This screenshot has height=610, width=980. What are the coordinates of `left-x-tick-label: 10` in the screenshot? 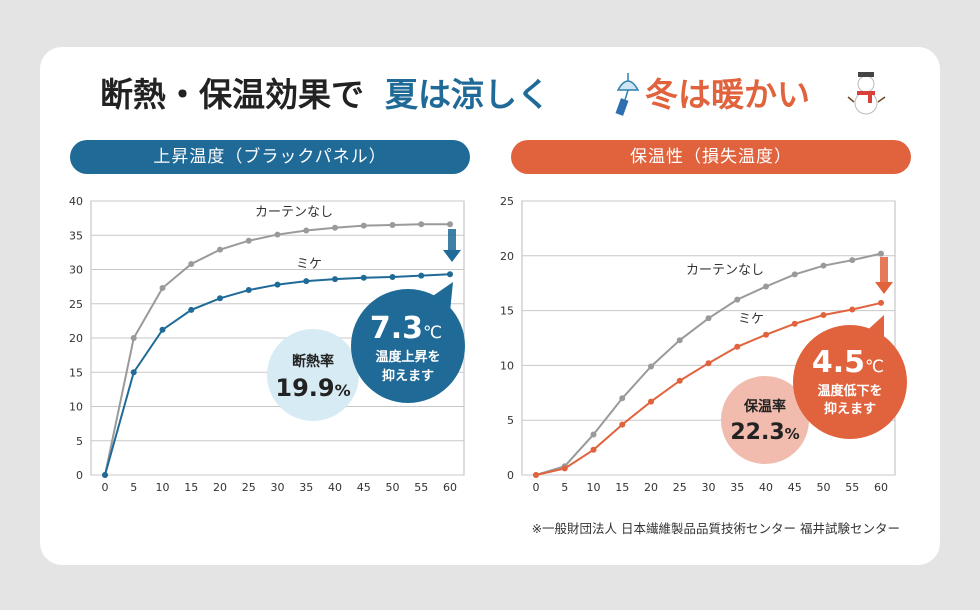 It's located at (163, 487).